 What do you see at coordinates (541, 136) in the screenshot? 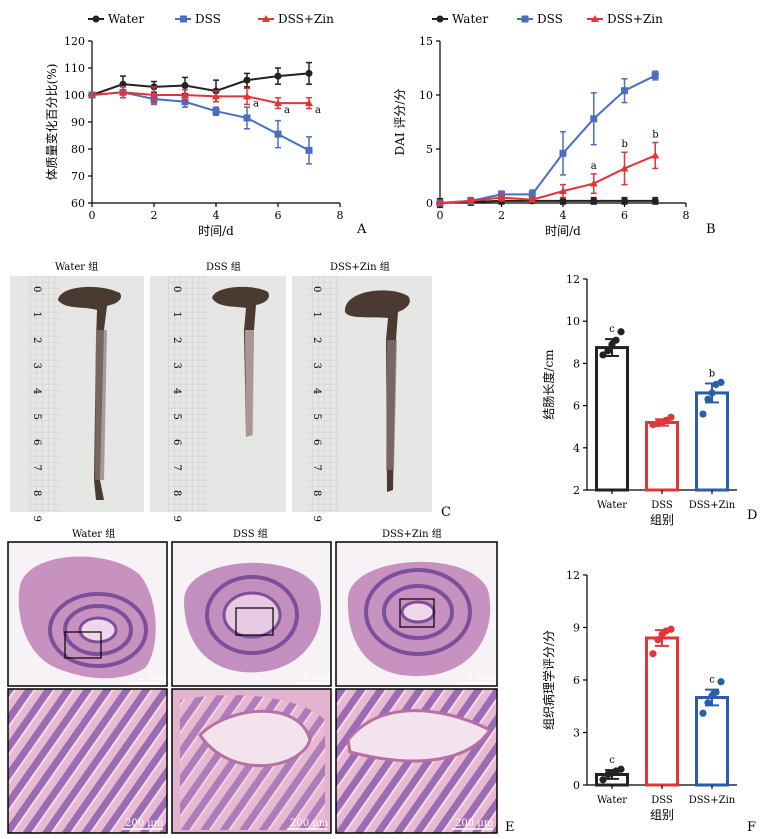
I see `plot-b: 0 5 10 15 0 2 4 6 8 时间/d DAI 评分/分 a b b` at bounding box center [541, 136].